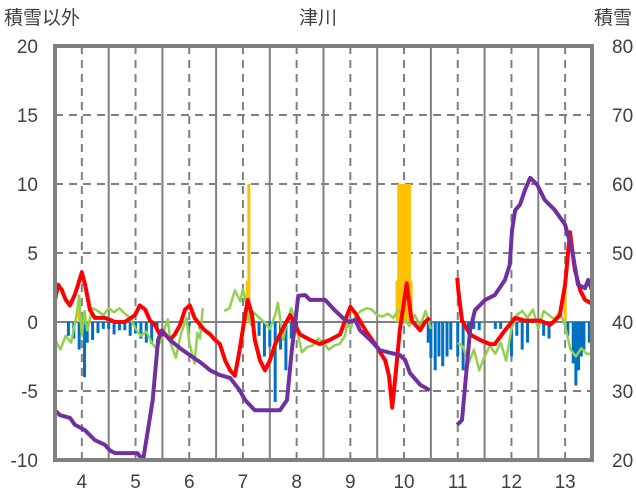  I want to click on x-tick-label: 10, so click(403, 482).